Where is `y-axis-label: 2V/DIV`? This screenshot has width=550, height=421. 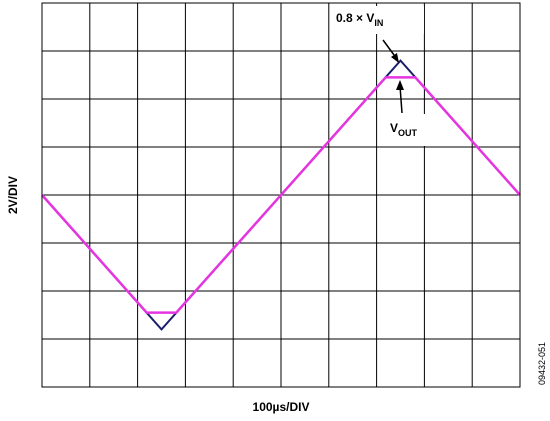 y-axis-label: 2V/DIV is located at coordinates (13, 195).